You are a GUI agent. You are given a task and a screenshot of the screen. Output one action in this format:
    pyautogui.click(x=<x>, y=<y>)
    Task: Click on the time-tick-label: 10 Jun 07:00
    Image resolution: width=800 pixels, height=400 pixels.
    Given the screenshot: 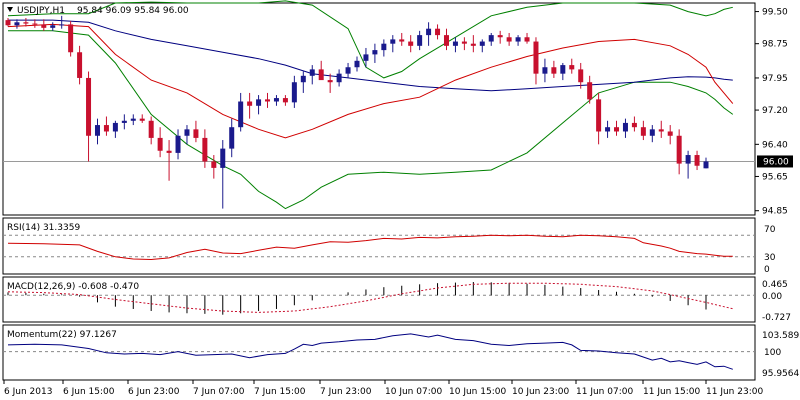 What is the action you would take?
    pyautogui.click(x=413, y=392)
    